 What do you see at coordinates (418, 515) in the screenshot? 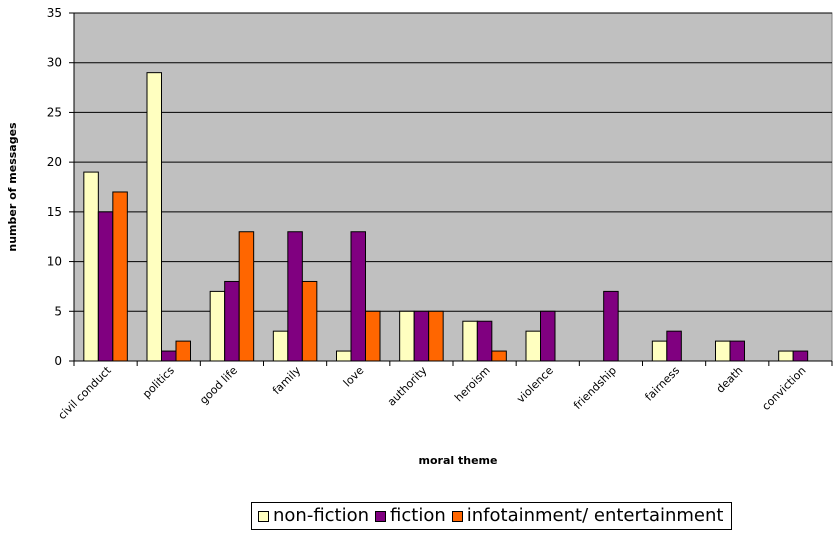
I see `legend-label-fiction: fiction` at bounding box center [418, 515].